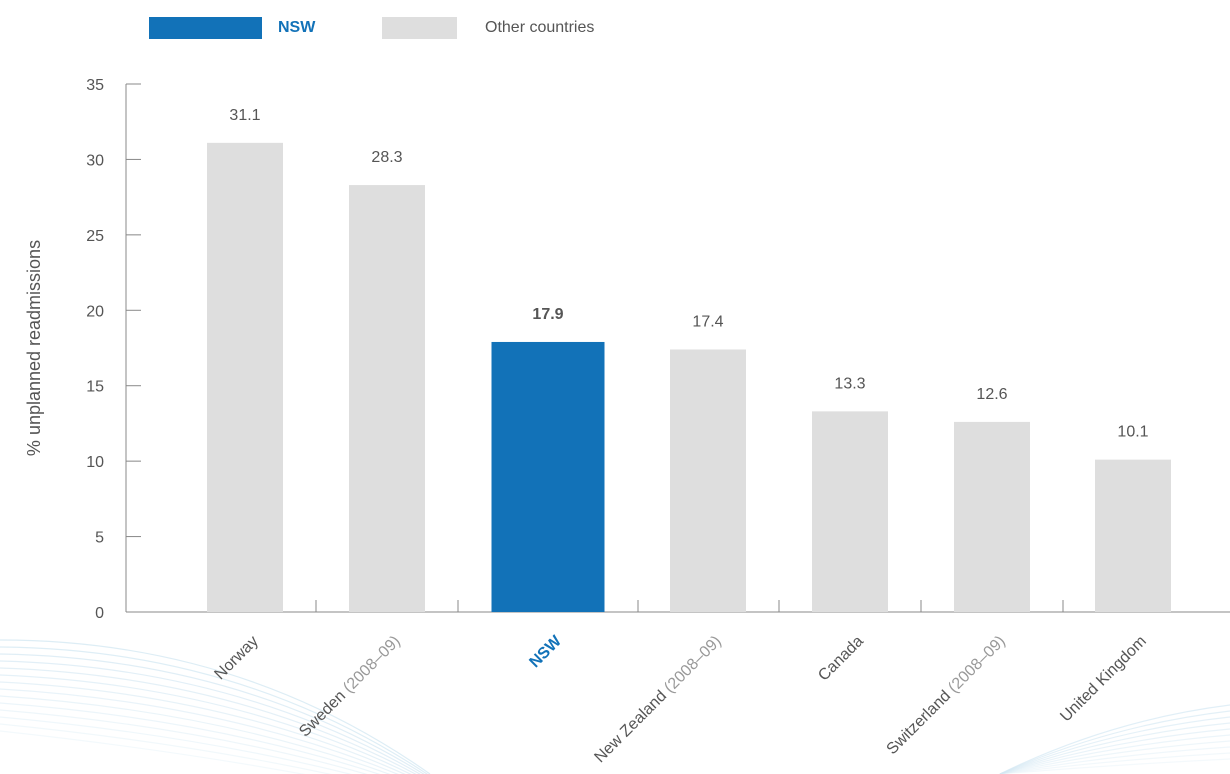  Describe the element at coordinates (540, 27) in the screenshot. I see `legend-label-other-countries: Other countries` at that location.